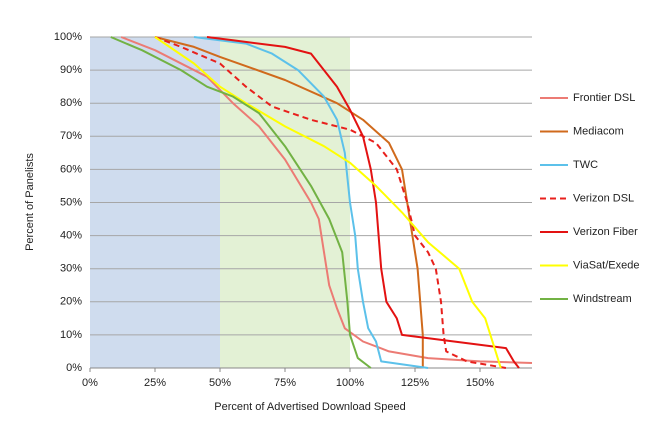 The width and height of the screenshot is (650, 423). I want to click on legend-label: Frontier DSL, so click(604, 98).